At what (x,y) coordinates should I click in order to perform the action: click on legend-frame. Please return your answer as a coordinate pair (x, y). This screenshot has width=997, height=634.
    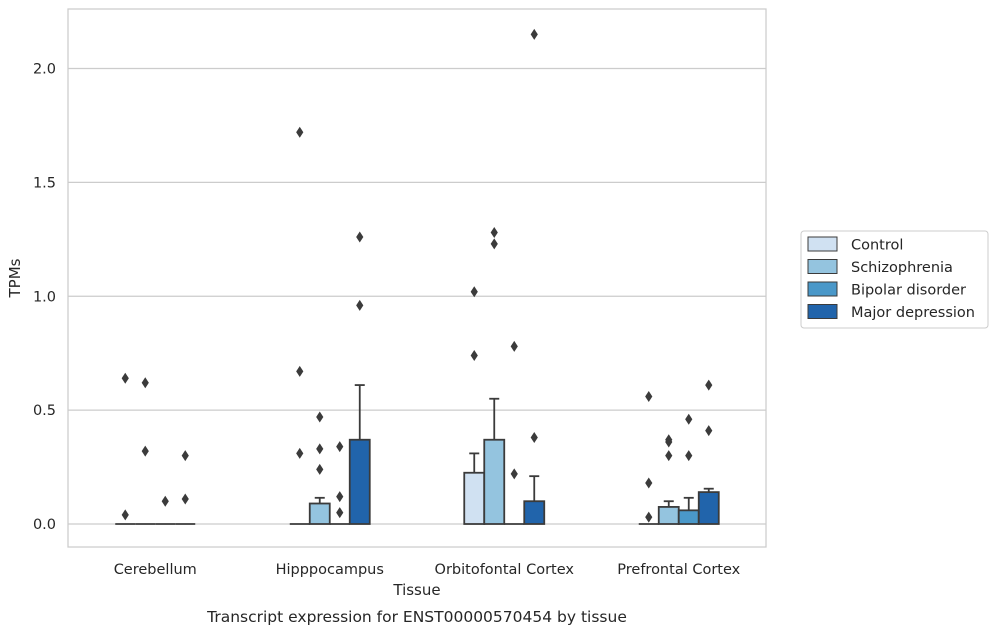
    Looking at the image, I should click on (894, 279).